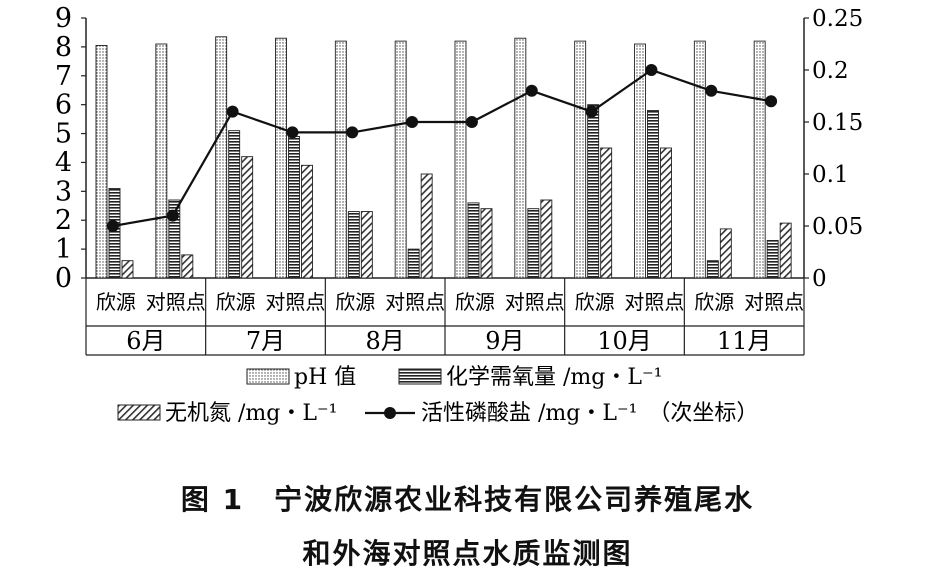  Describe the element at coordinates (63, 191) in the screenshot. I see `left-tick-label: 3` at that location.